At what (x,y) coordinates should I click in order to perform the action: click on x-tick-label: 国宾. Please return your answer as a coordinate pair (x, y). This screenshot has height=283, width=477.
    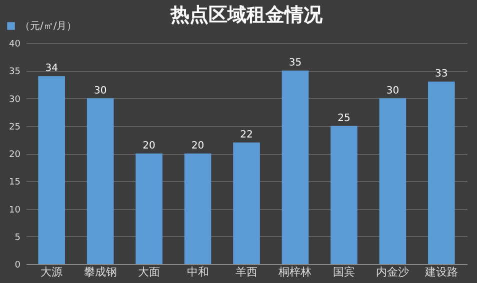
    Looking at the image, I should click on (343, 272).